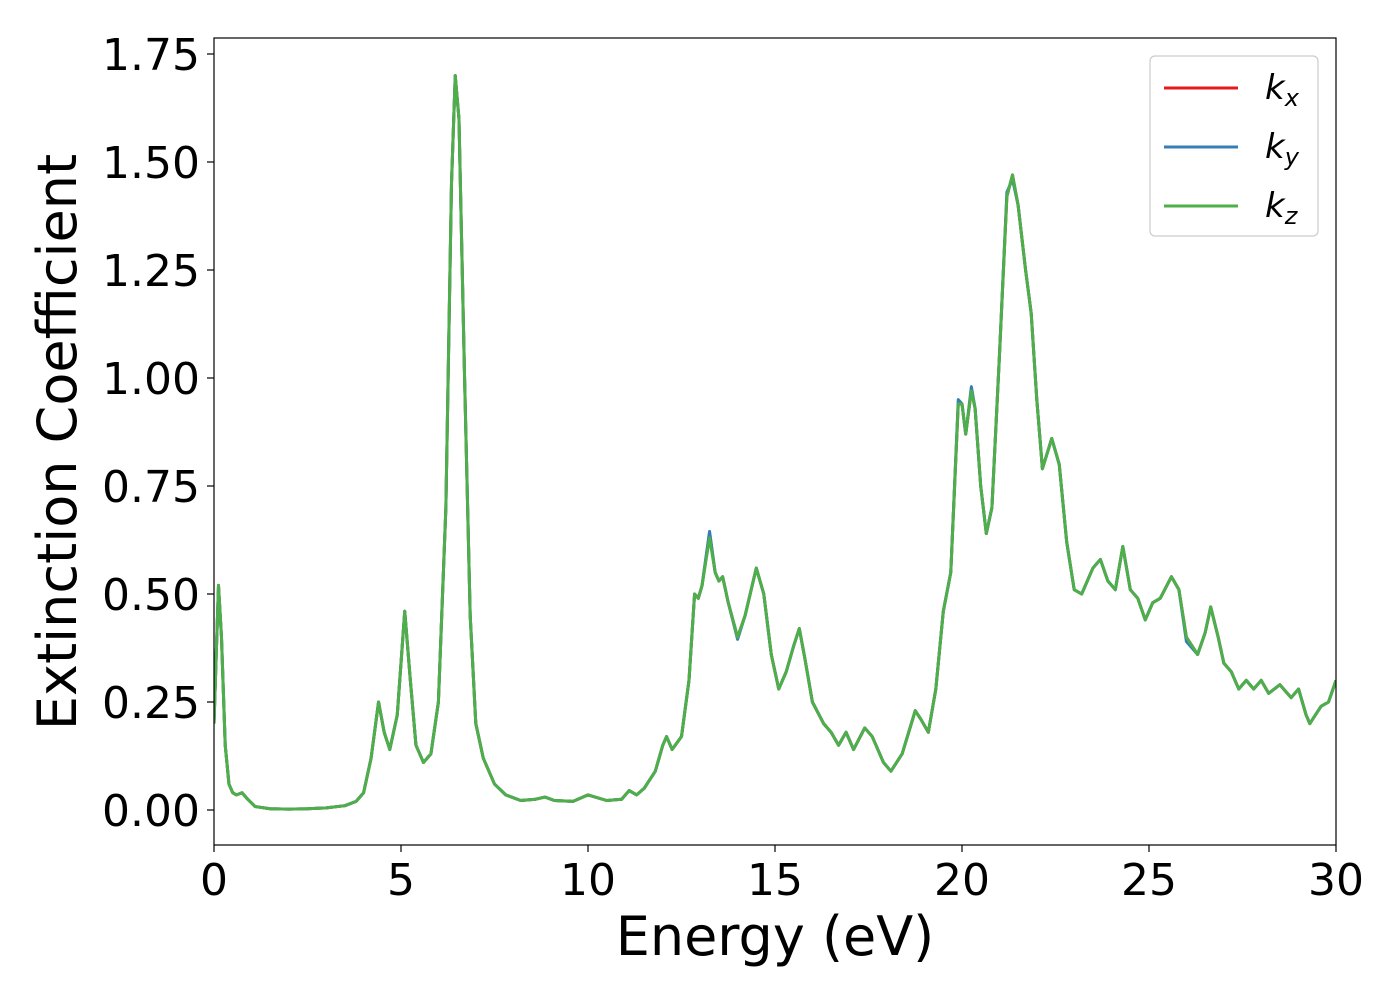 This screenshot has height=1000, width=1400. I want to click on y-tick-label: 1.50, so click(151, 163).